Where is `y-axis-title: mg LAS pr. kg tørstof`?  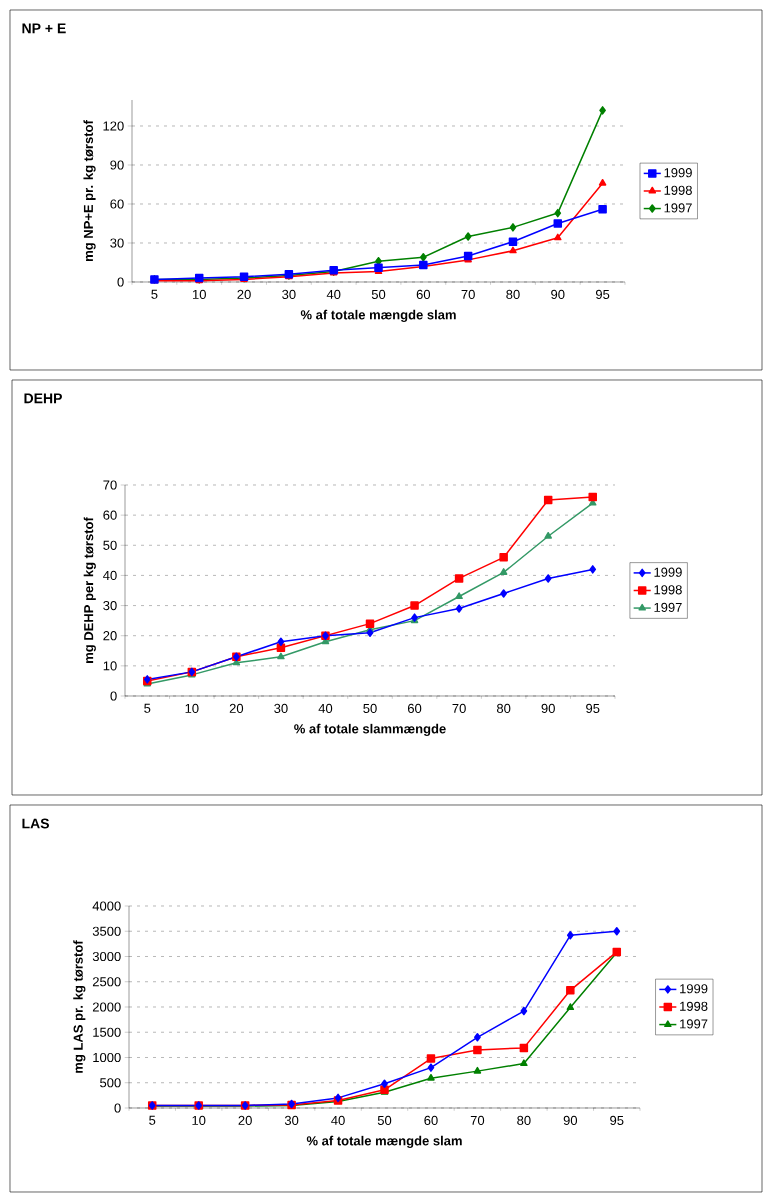 y-axis-title: mg LAS pr. kg tørstof is located at coordinates (79, 1006).